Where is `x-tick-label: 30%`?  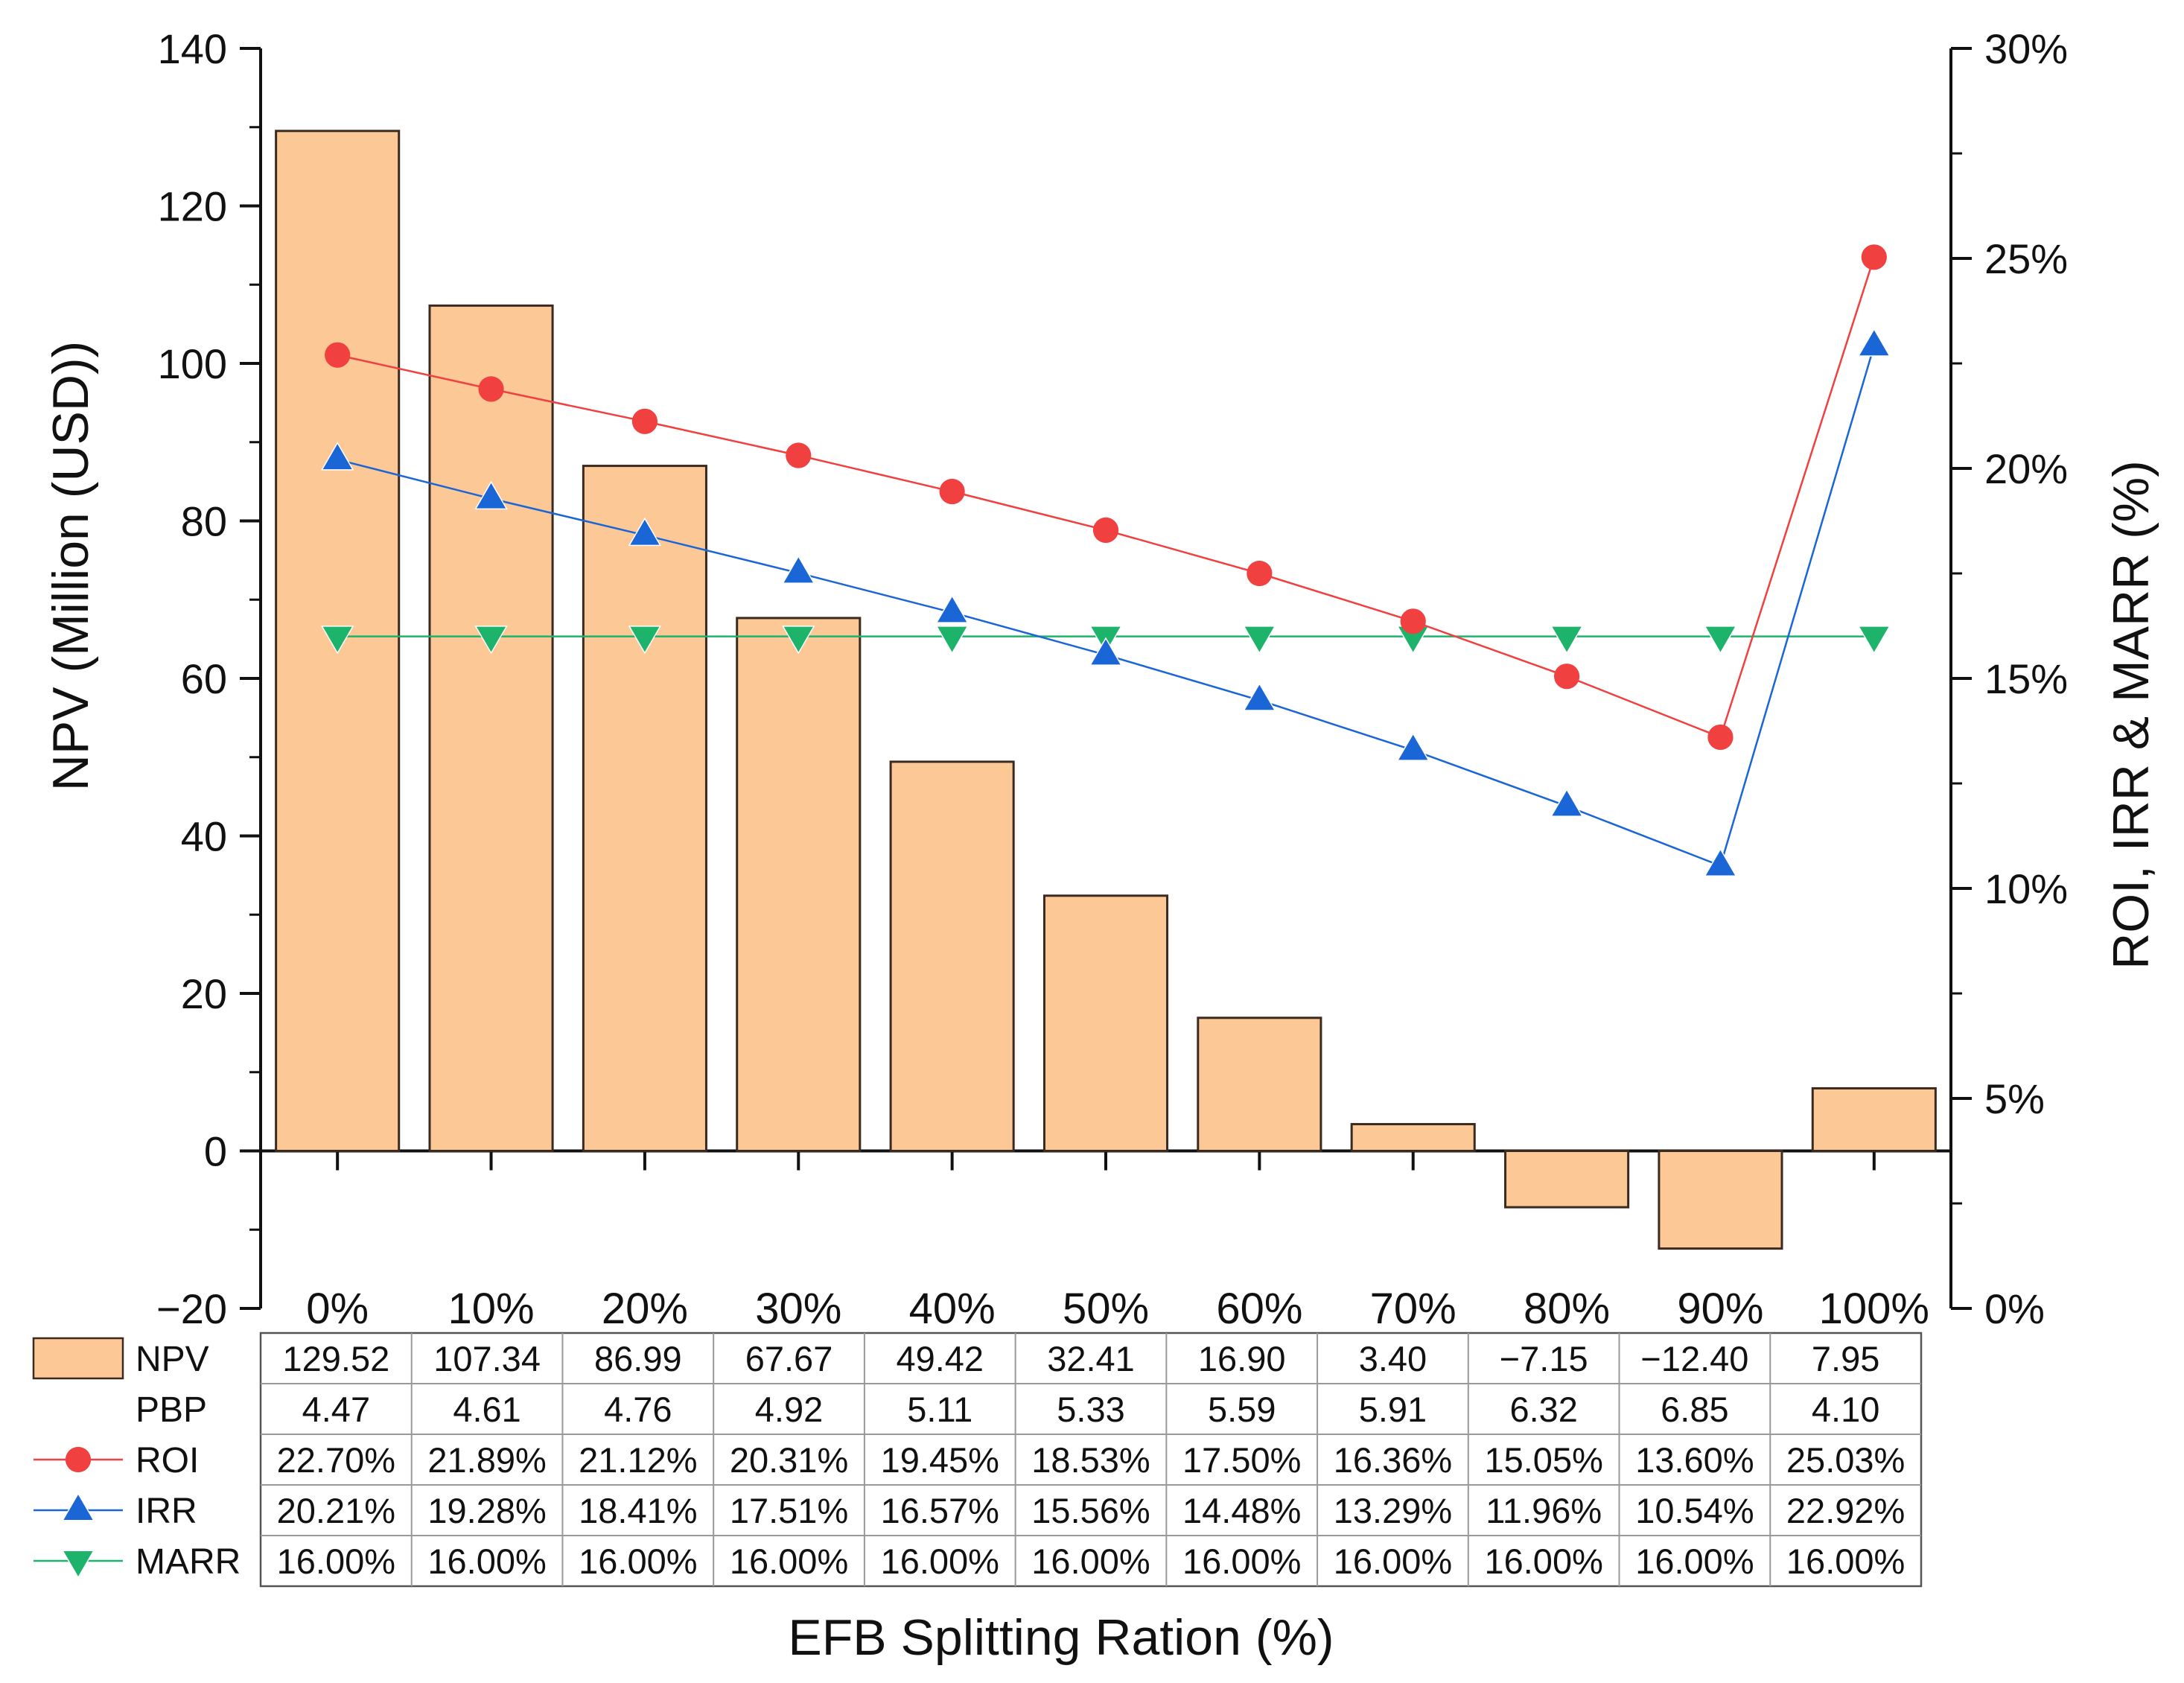
x-tick-label: 30% is located at coordinates (798, 1309).